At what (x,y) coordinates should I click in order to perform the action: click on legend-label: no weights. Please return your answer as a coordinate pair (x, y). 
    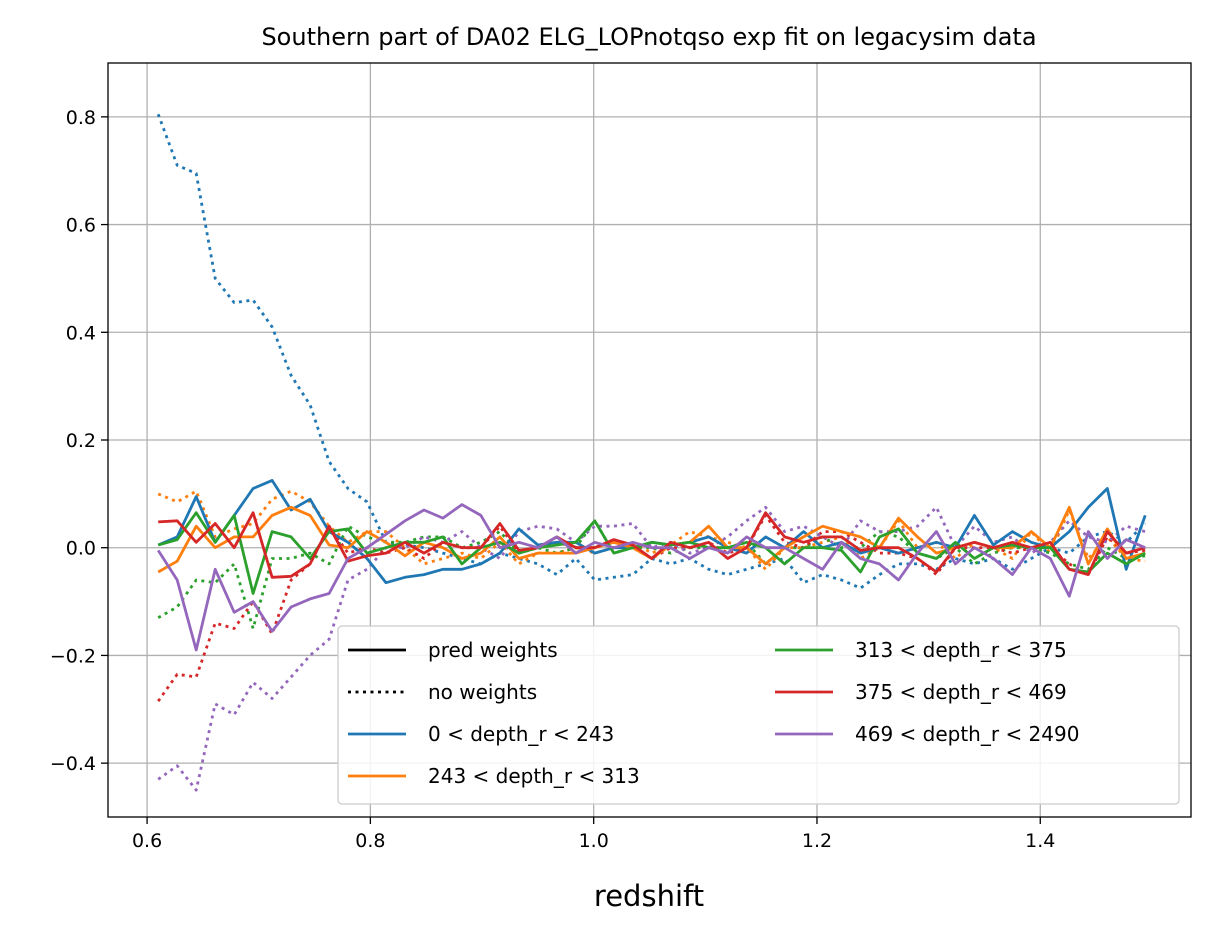
    Looking at the image, I should click on (482, 692).